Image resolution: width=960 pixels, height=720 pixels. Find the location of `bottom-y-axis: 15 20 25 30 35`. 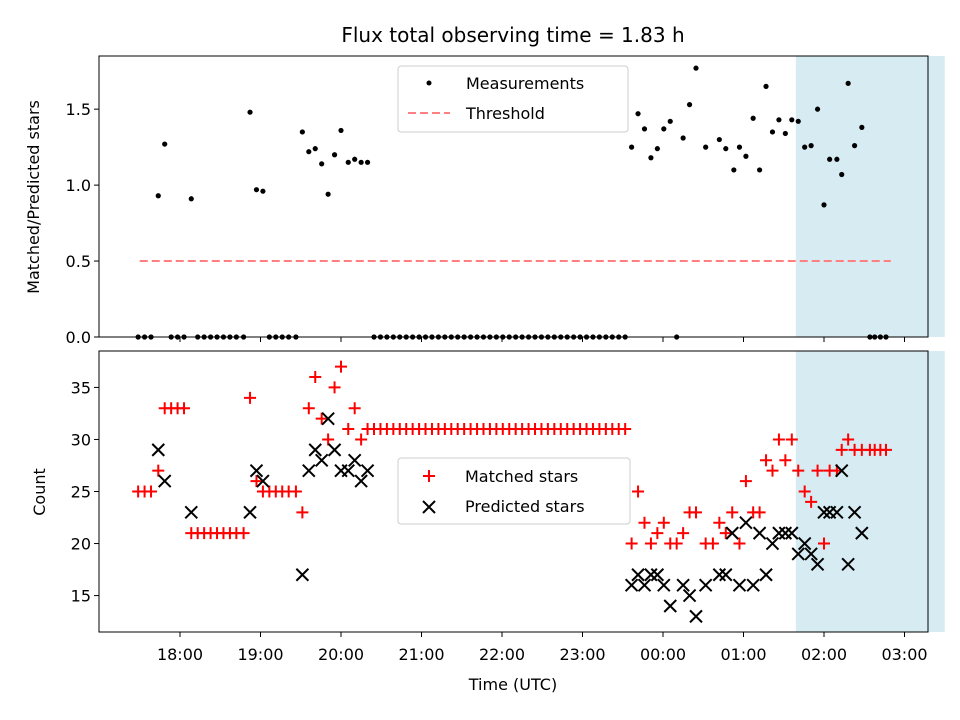

bottom-y-axis: 15 20 25 30 35 is located at coordinates (85, 492).